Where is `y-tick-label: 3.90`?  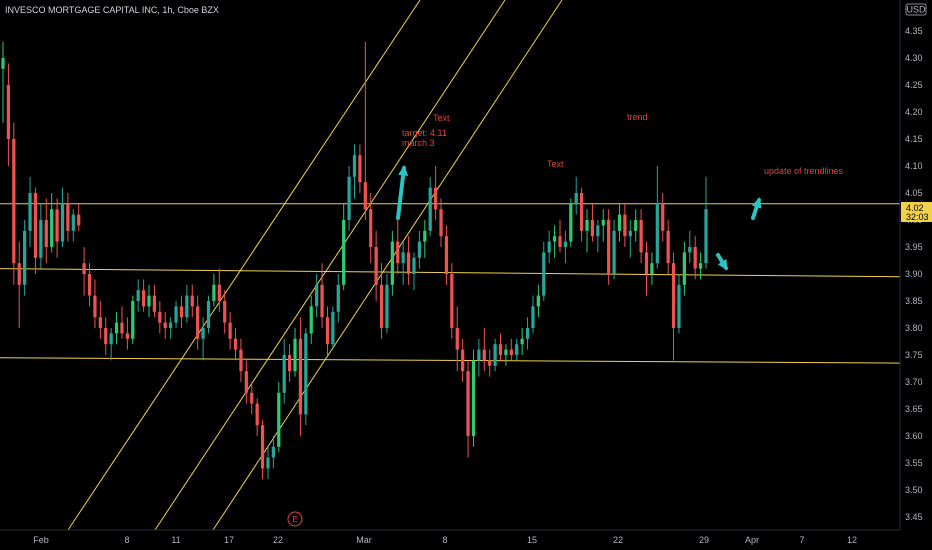 y-tick-label: 3.90 is located at coordinates (914, 274).